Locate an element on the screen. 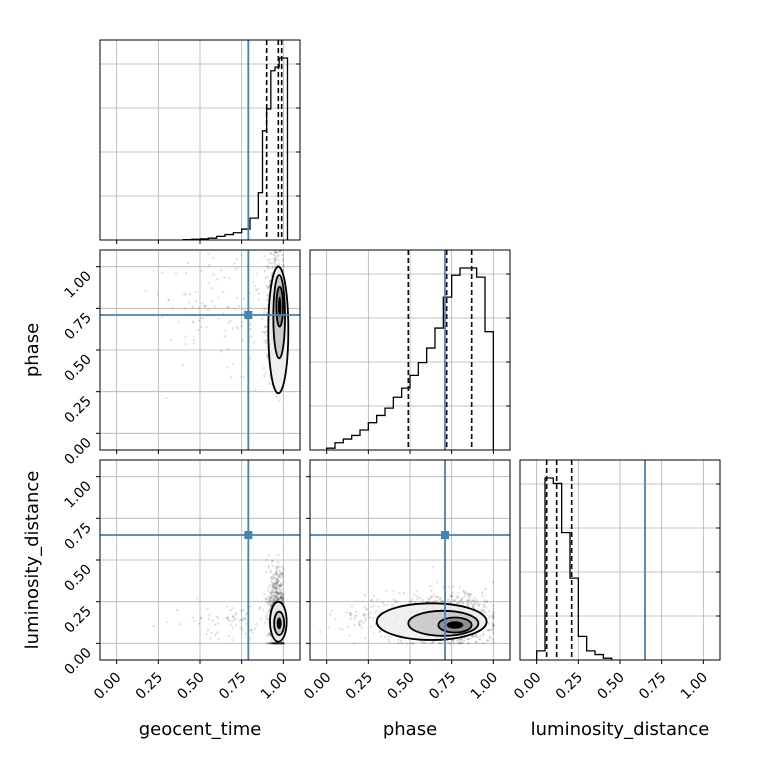 Image resolution: width=760 pixels, height=760 pixels. y-axis-label-phase: phase is located at coordinates (32, 350).